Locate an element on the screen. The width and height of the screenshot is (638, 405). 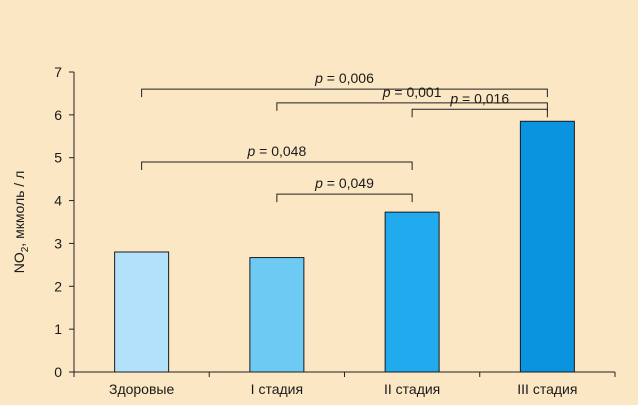
x-category-label: I стадия is located at coordinates (277, 389).